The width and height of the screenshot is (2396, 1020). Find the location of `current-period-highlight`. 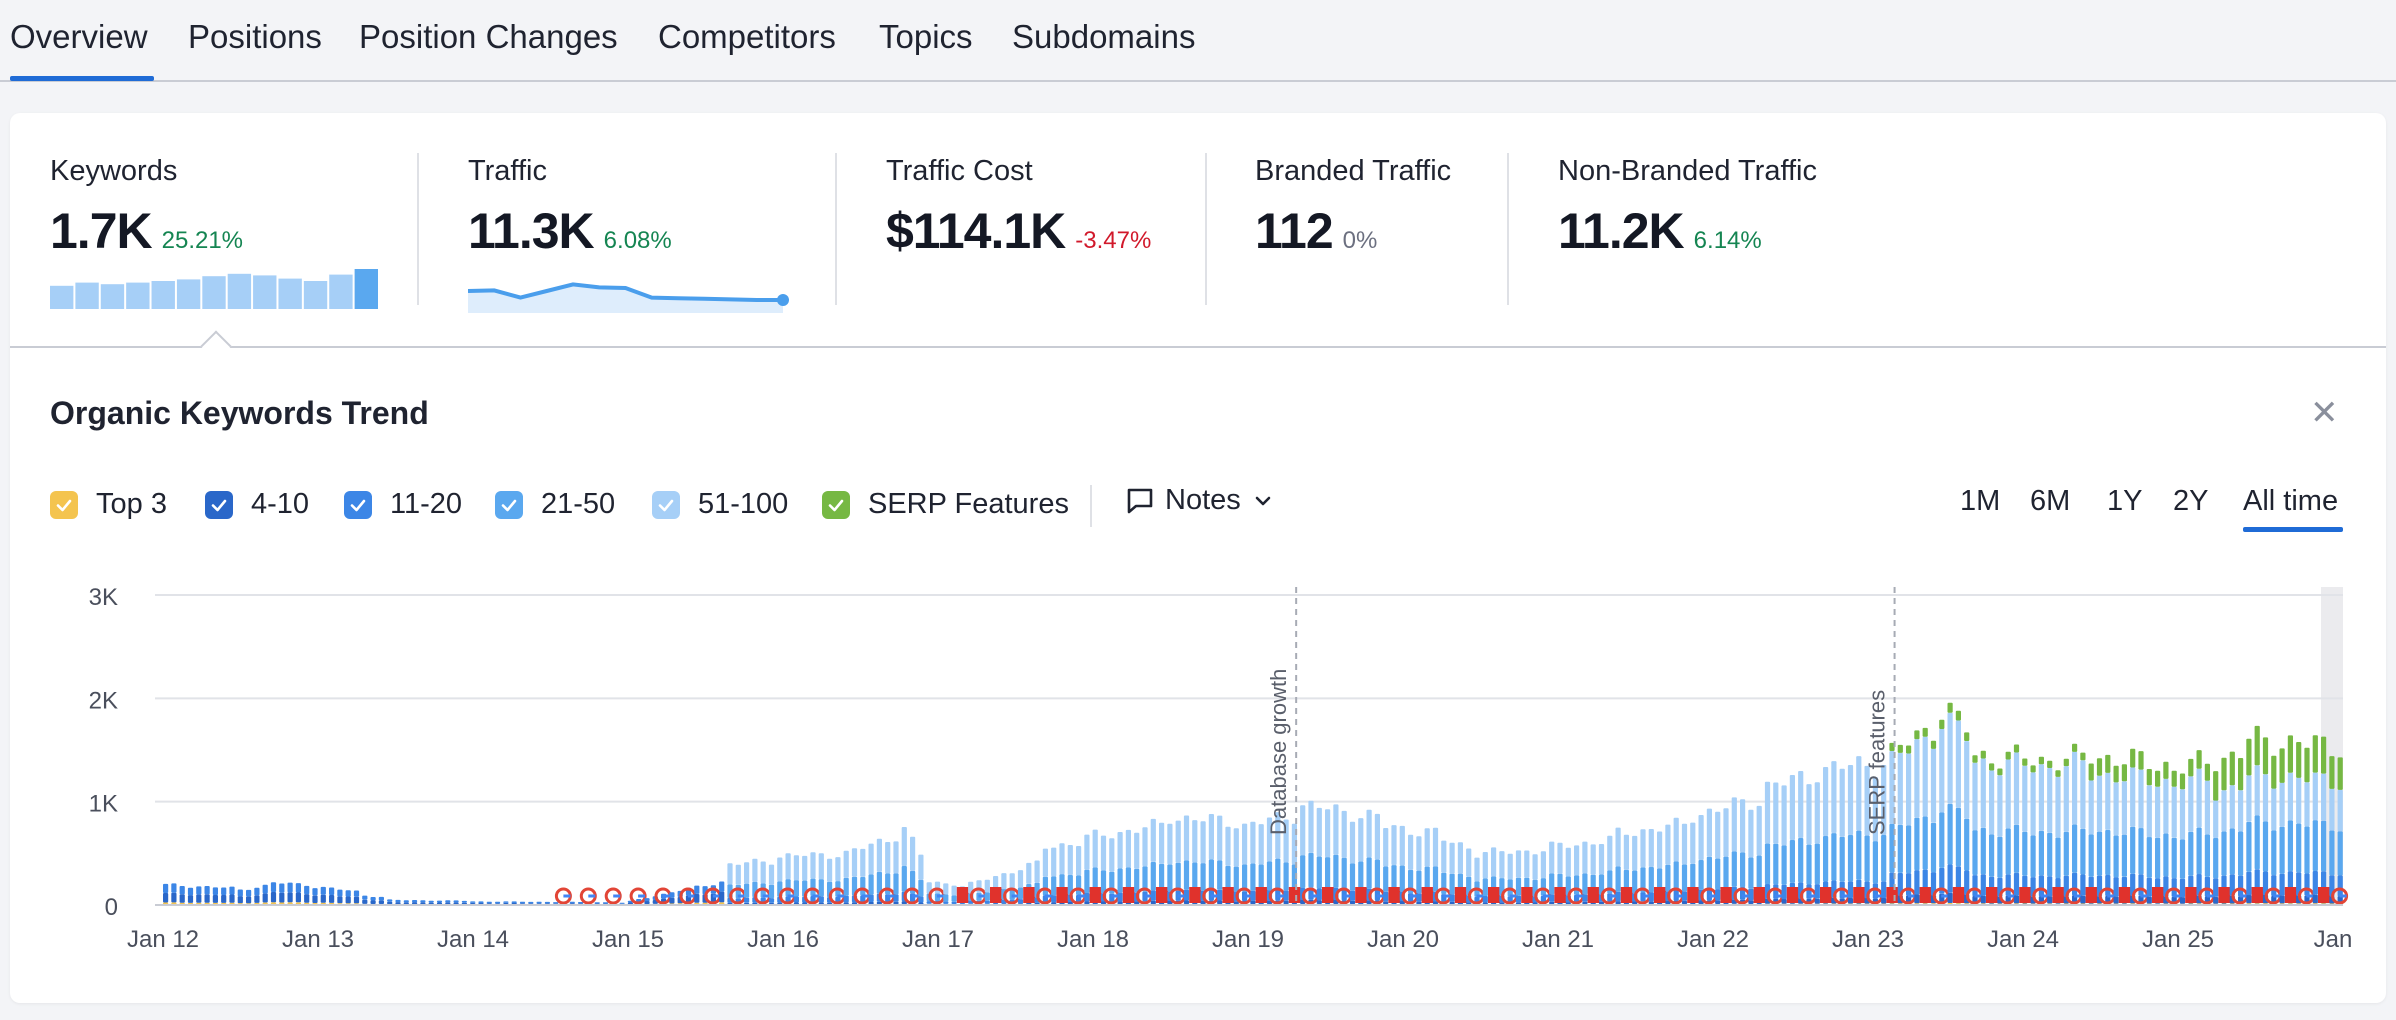

current-period-highlight is located at coordinates (2332, 746).